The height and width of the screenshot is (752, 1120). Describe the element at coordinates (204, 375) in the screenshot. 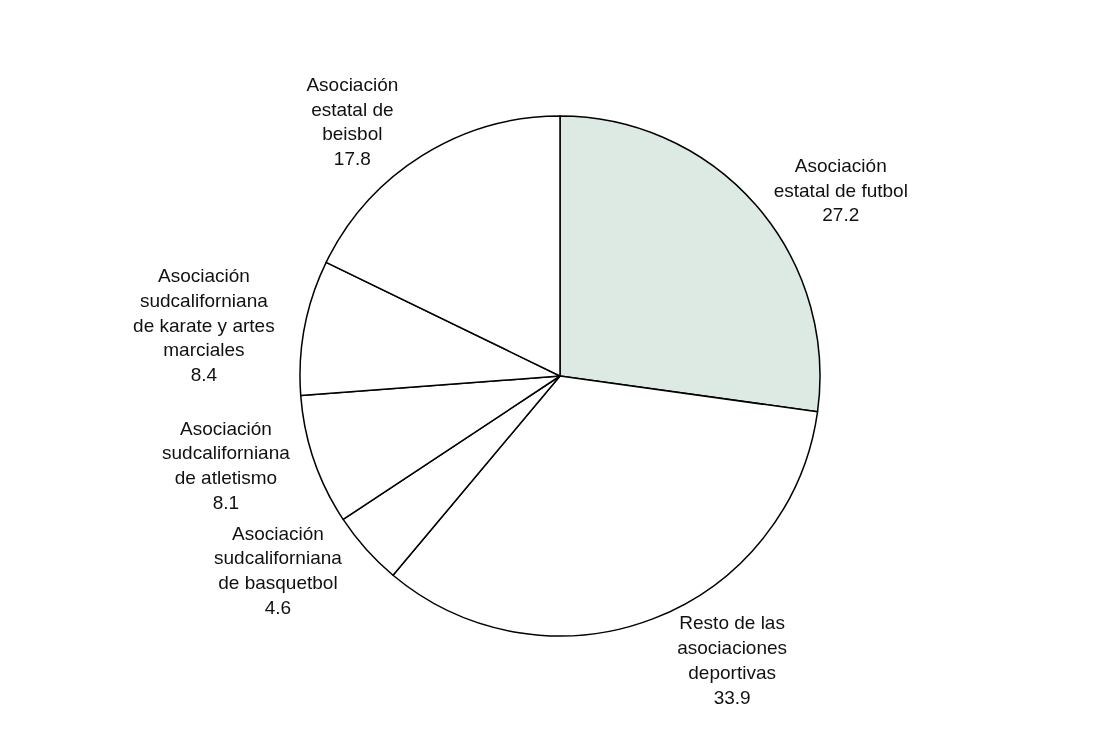

I see `data-label: 8.4` at that location.